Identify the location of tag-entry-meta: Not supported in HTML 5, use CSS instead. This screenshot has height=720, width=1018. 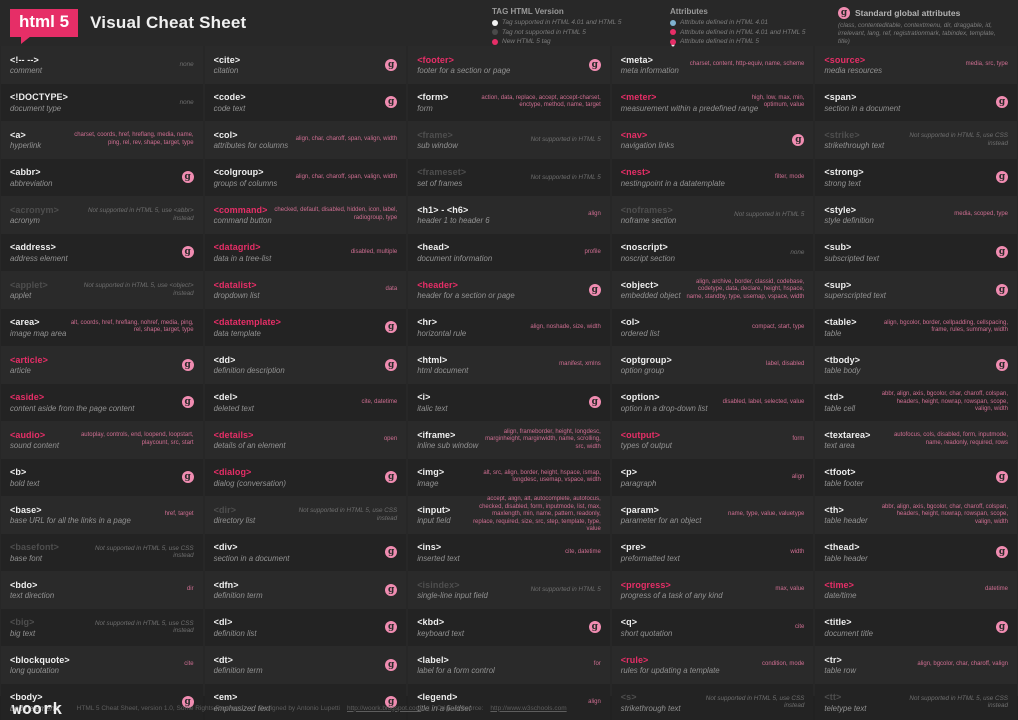
(948, 139).